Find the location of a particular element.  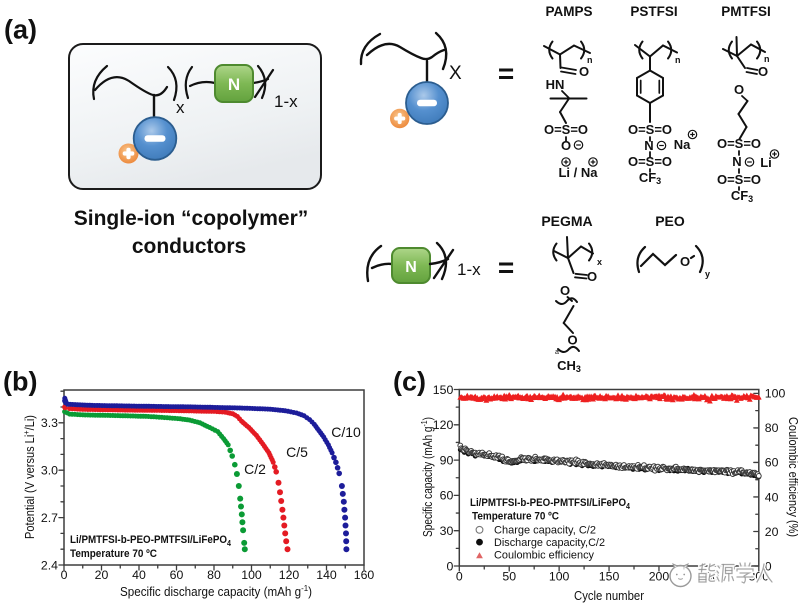

svg-text: X is located at coordinates (455, 73).